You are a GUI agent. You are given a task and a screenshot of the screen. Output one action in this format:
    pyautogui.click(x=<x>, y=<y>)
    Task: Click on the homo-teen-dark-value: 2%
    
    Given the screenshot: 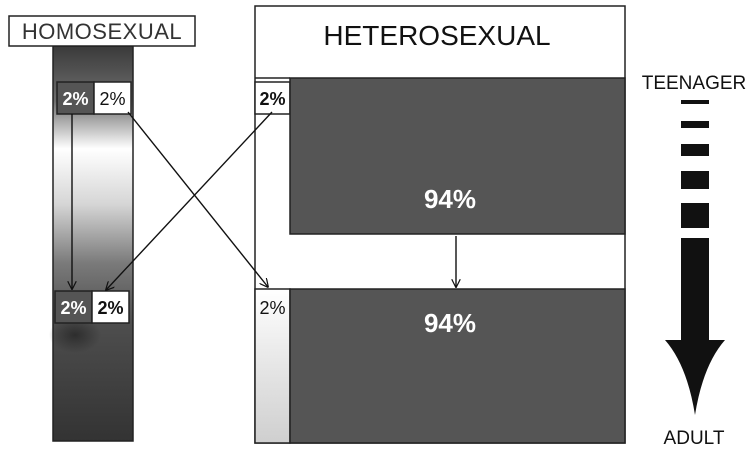 What is the action you would take?
    pyautogui.click(x=75, y=99)
    